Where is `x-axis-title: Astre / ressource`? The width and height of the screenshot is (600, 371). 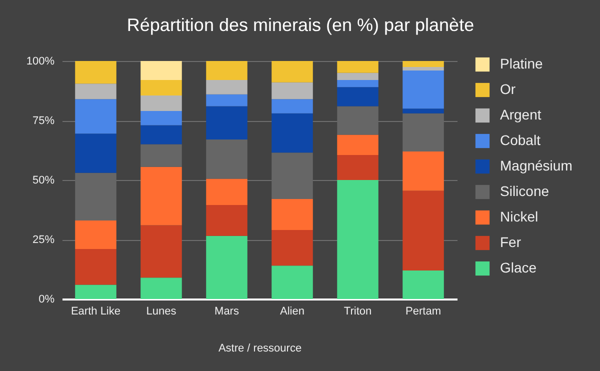 x-axis-title: Astre / ressource is located at coordinates (260, 348).